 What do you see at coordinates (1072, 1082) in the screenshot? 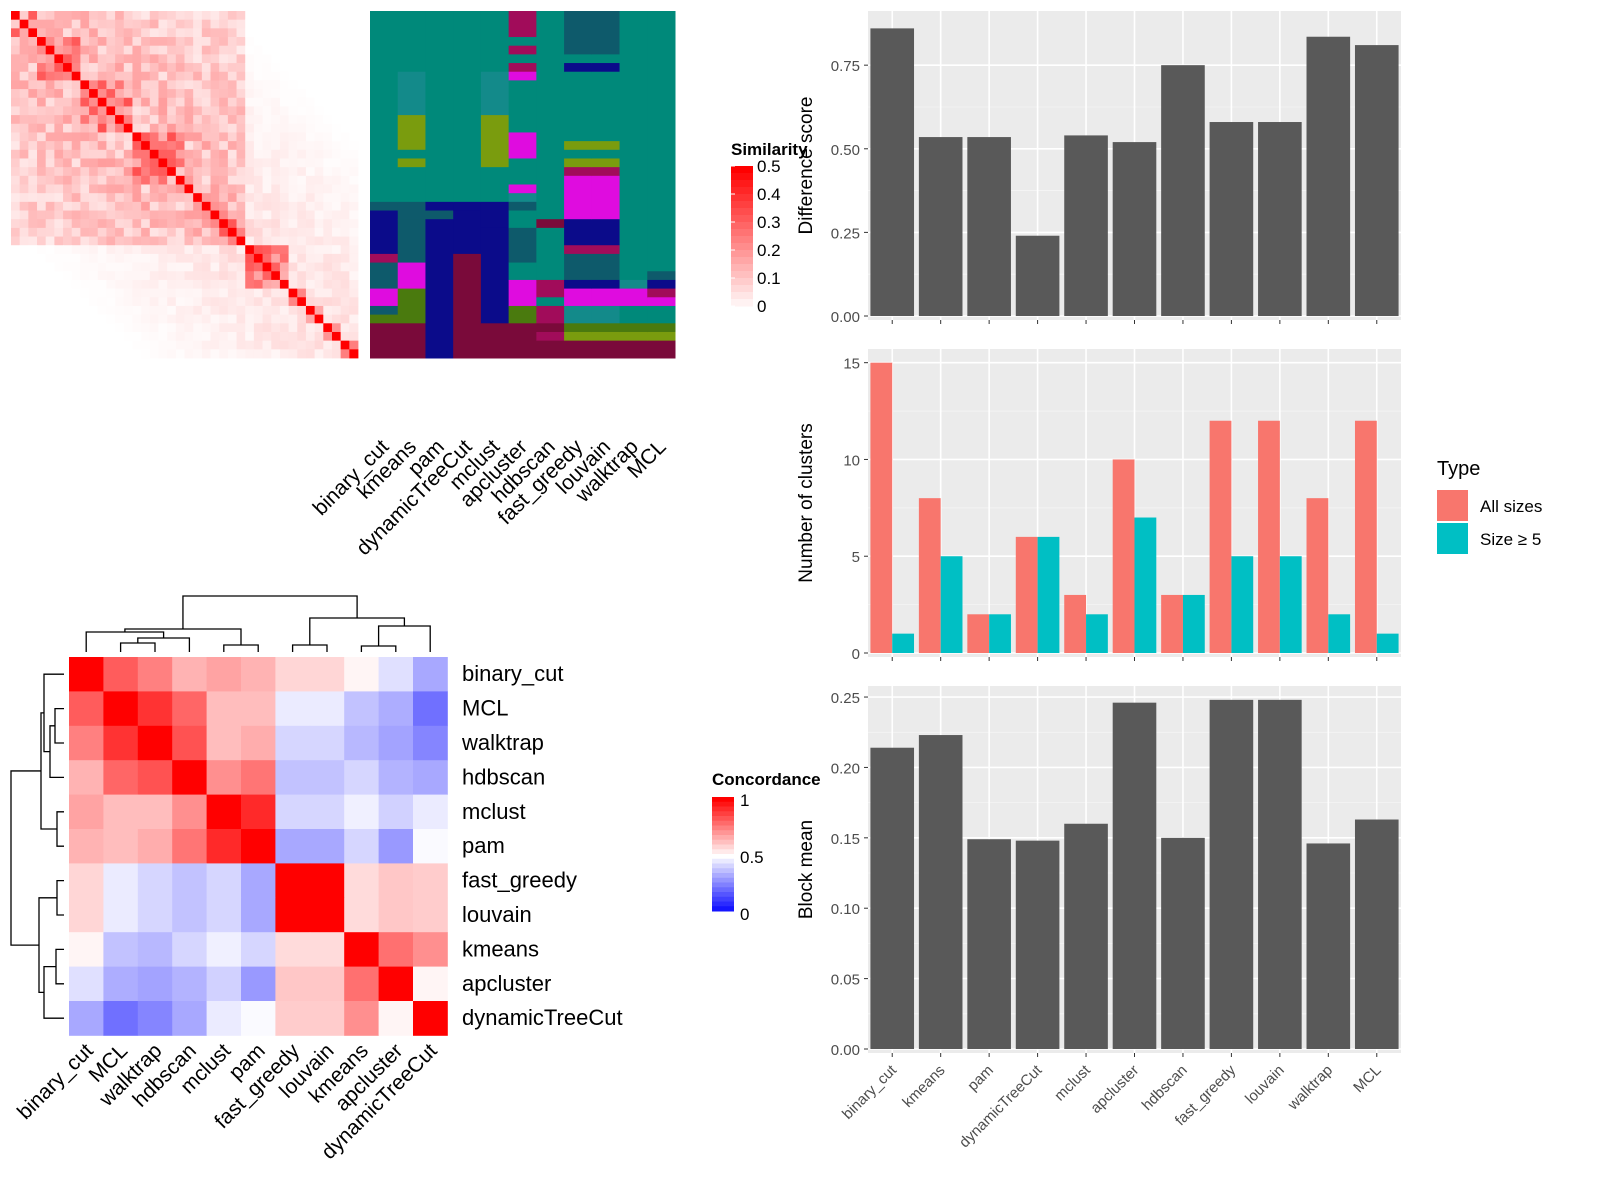
I see `x-tick-label: mclust` at bounding box center [1072, 1082].